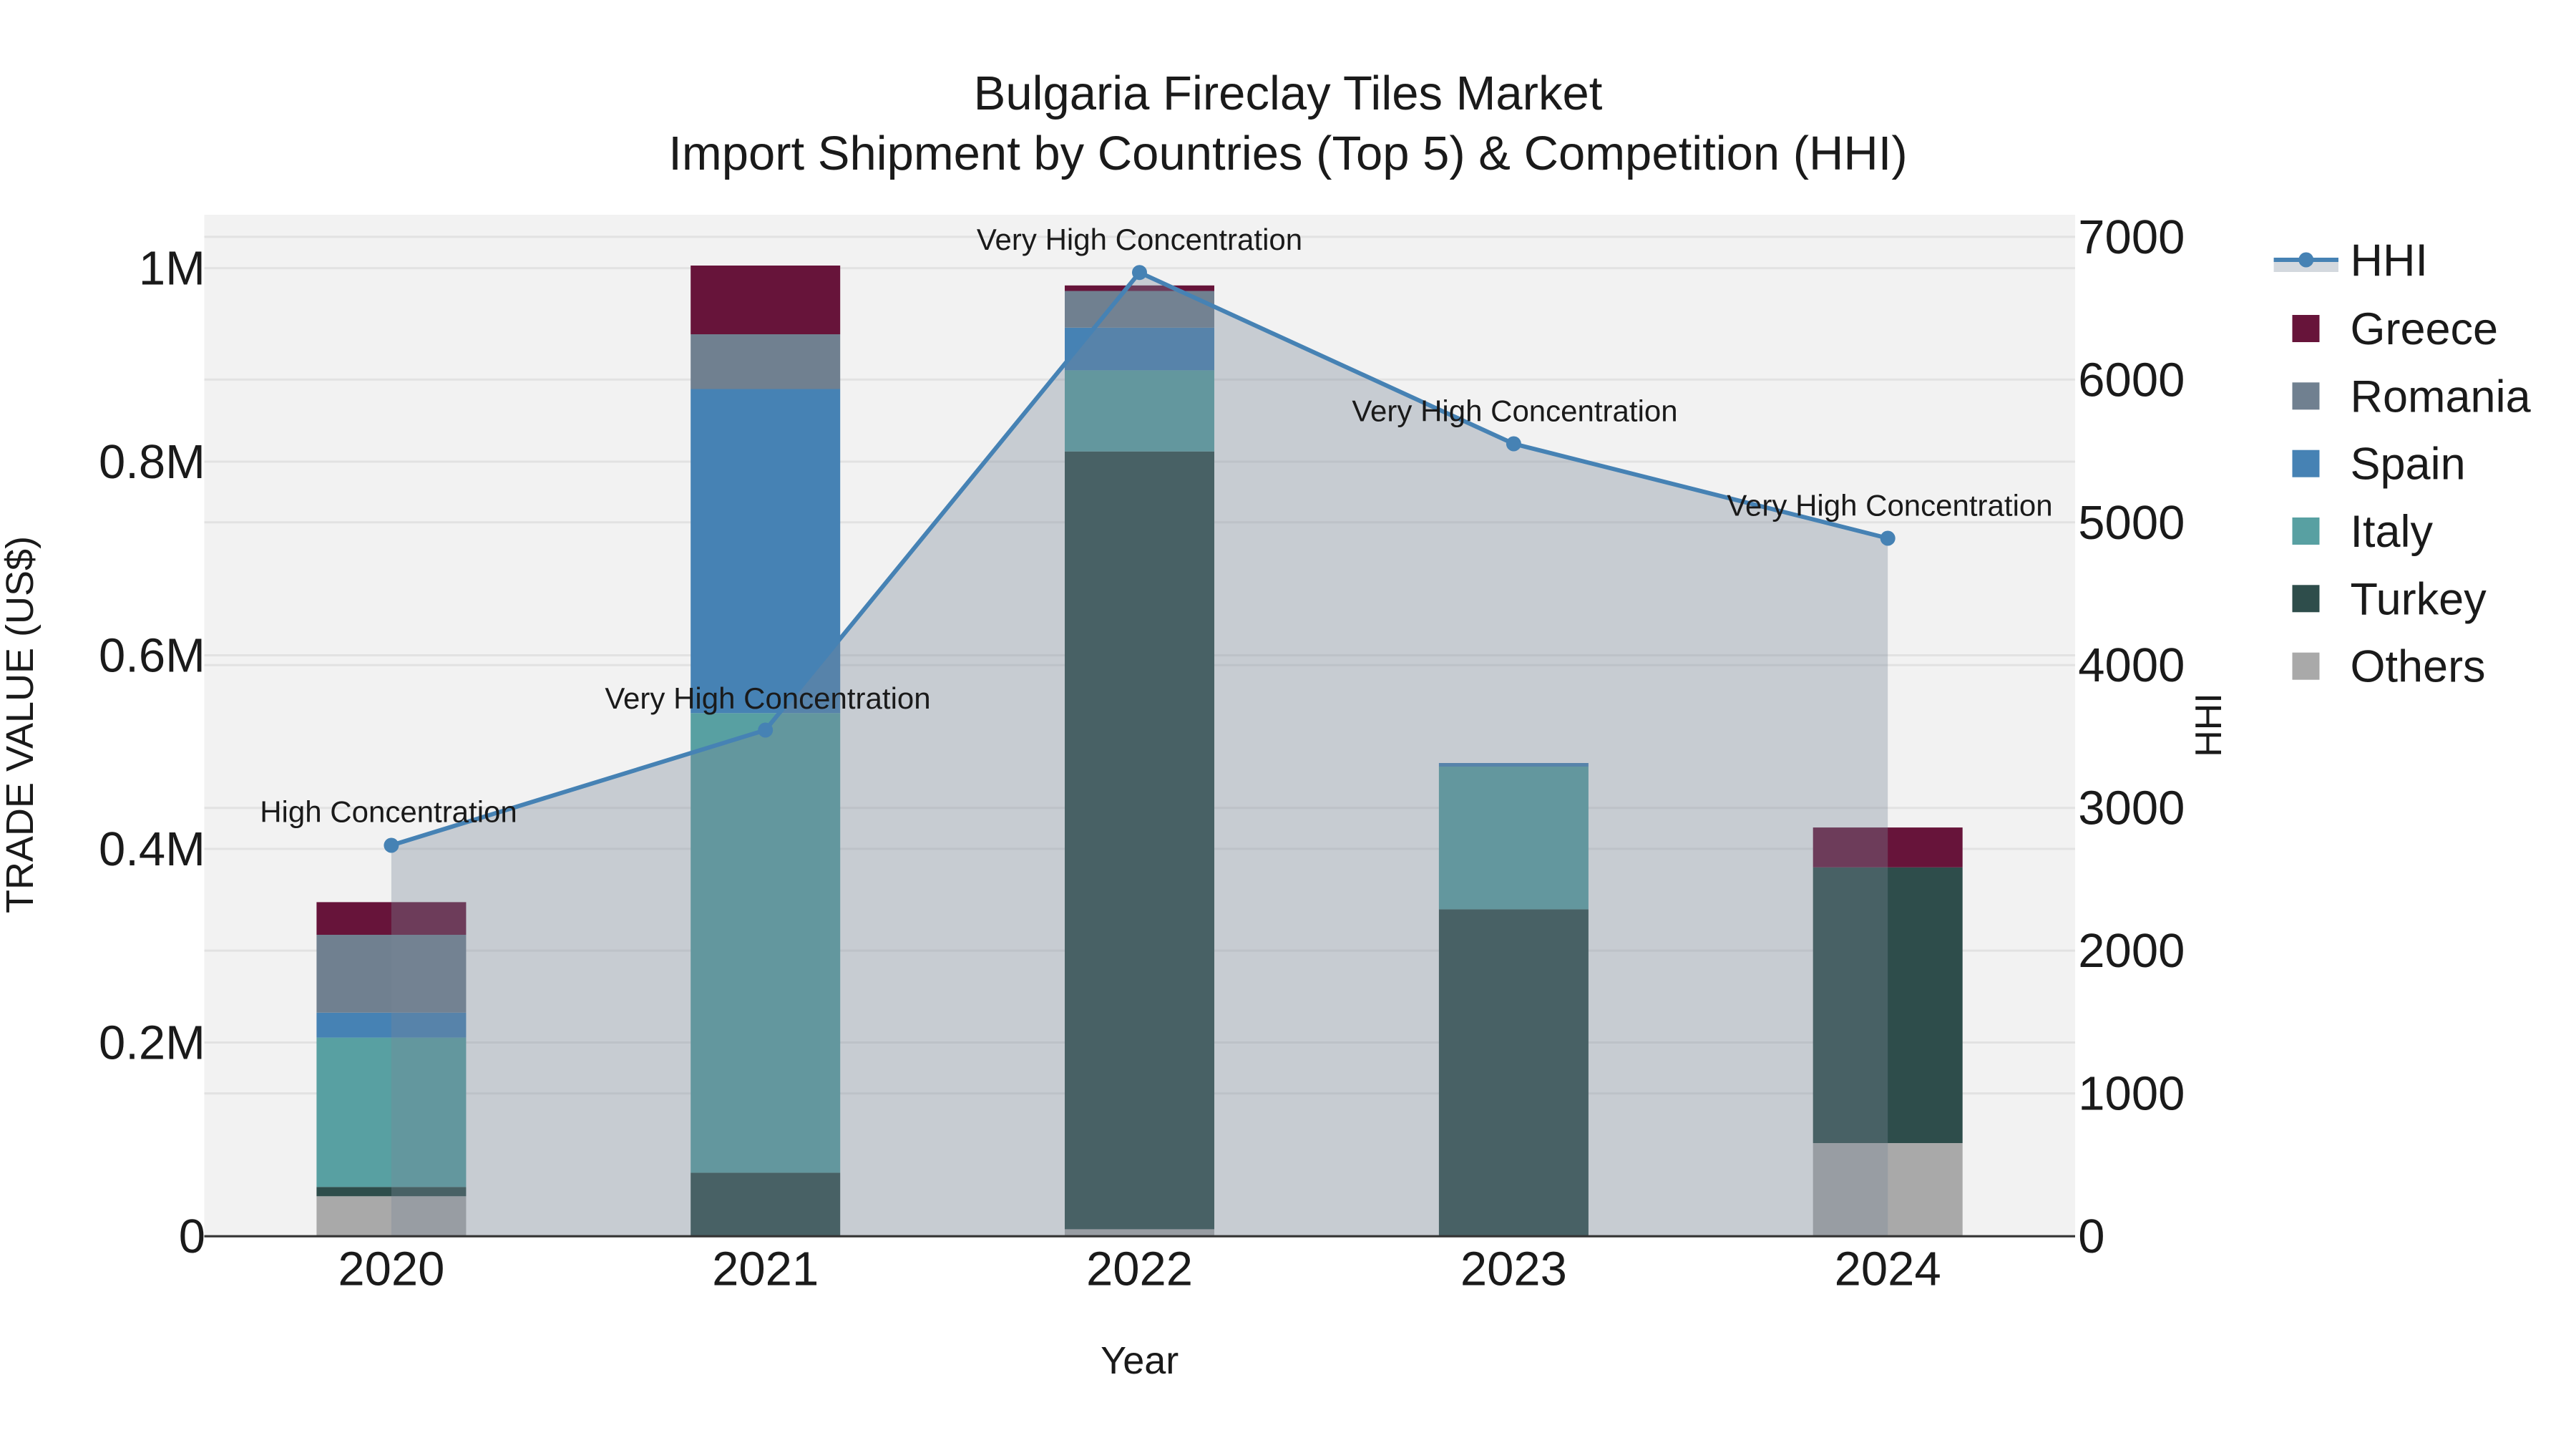  I want to click on svg-text: 6000, so click(2131, 380).